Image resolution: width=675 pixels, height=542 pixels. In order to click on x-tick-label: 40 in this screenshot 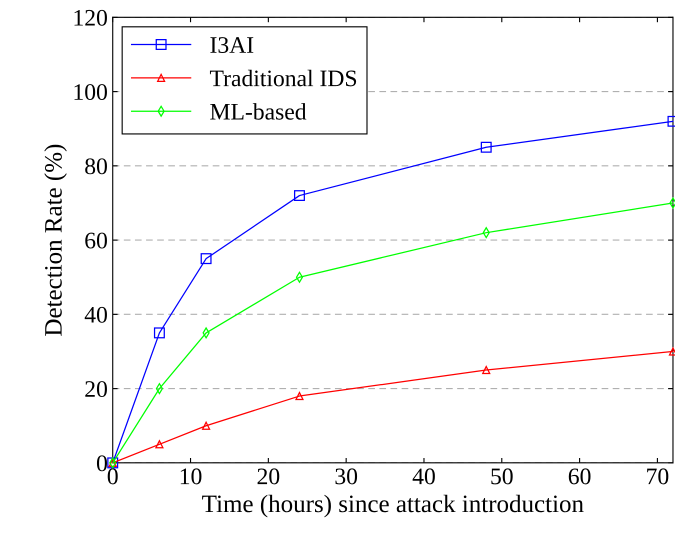, I will do `click(423, 476)`.